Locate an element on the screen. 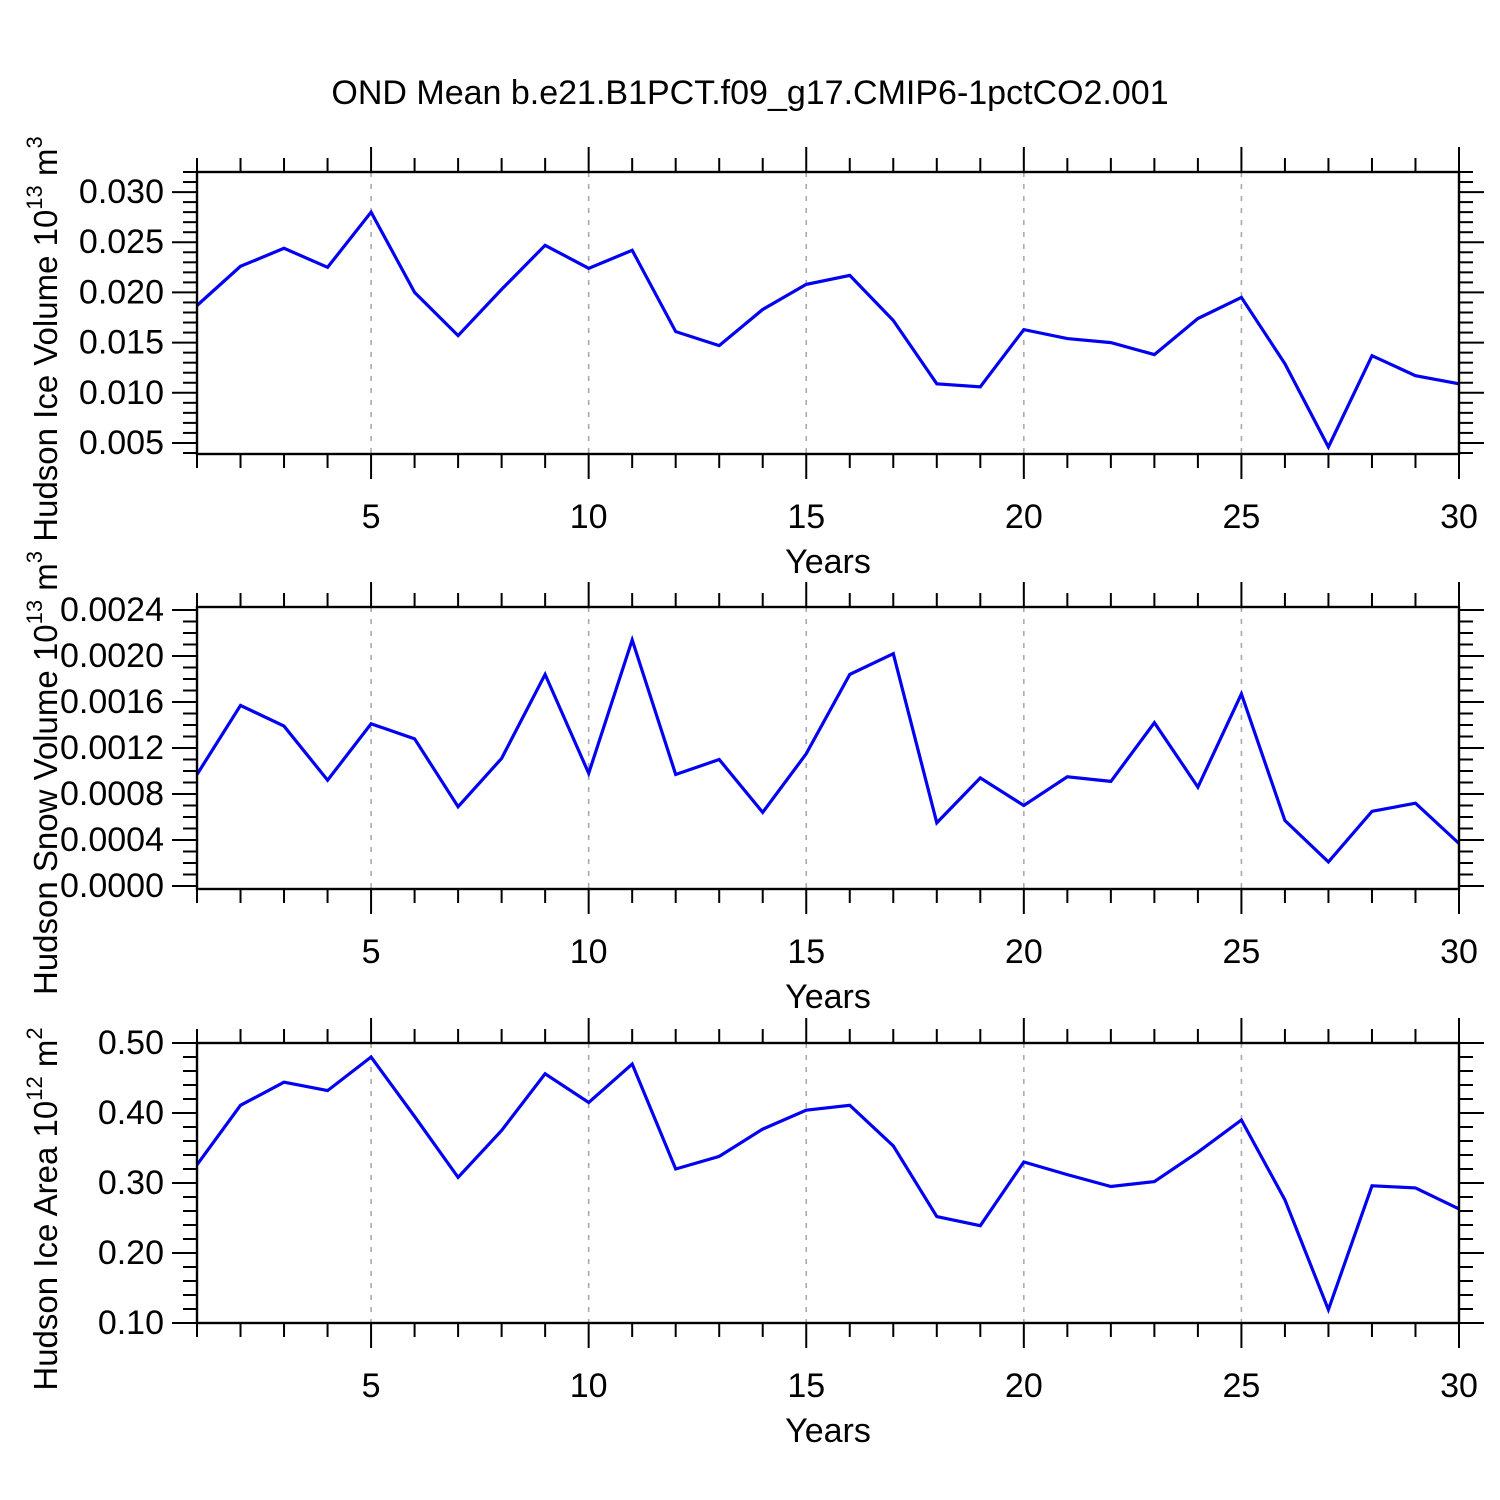  y-tick-labels: 0.005 0.010 0.015 0.020 0.025 0.030 is located at coordinates (121, 317).